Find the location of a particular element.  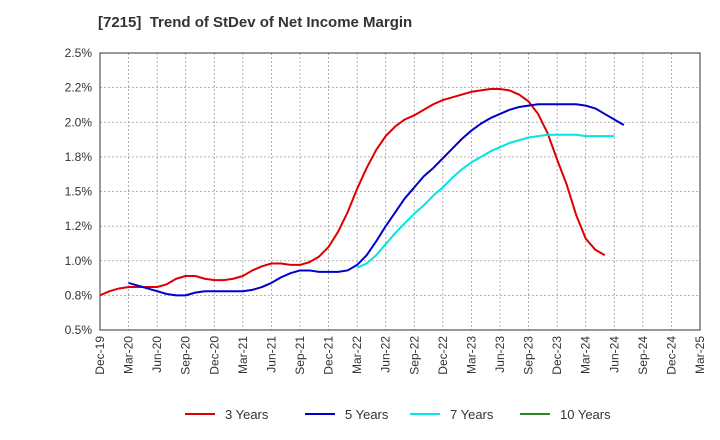

legend-label: 3 Years is located at coordinates (247, 414).